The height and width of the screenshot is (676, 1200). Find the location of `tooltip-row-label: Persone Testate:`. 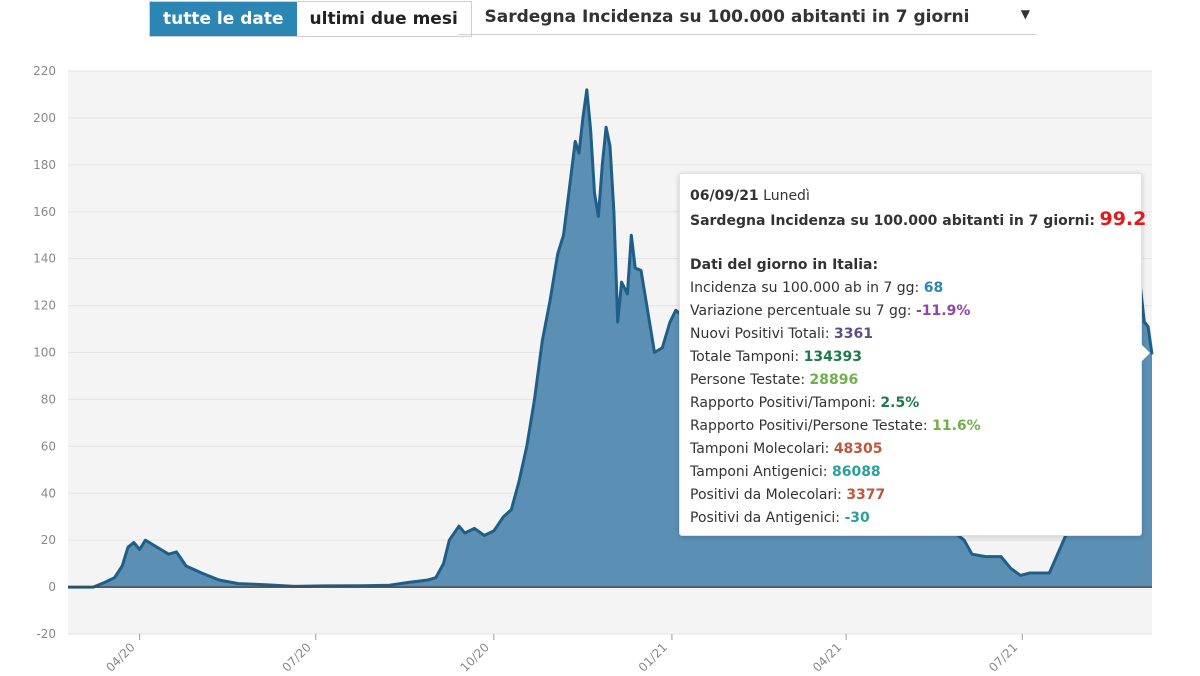

tooltip-row-label: Persone Testate: is located at coordinates (750, 380).